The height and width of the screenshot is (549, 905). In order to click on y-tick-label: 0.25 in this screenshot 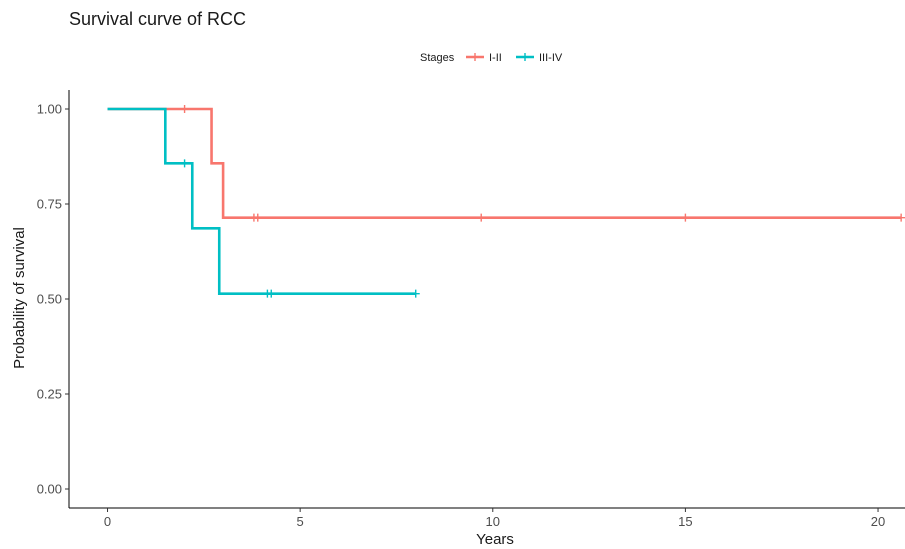, I will do `click(49, 394)`.